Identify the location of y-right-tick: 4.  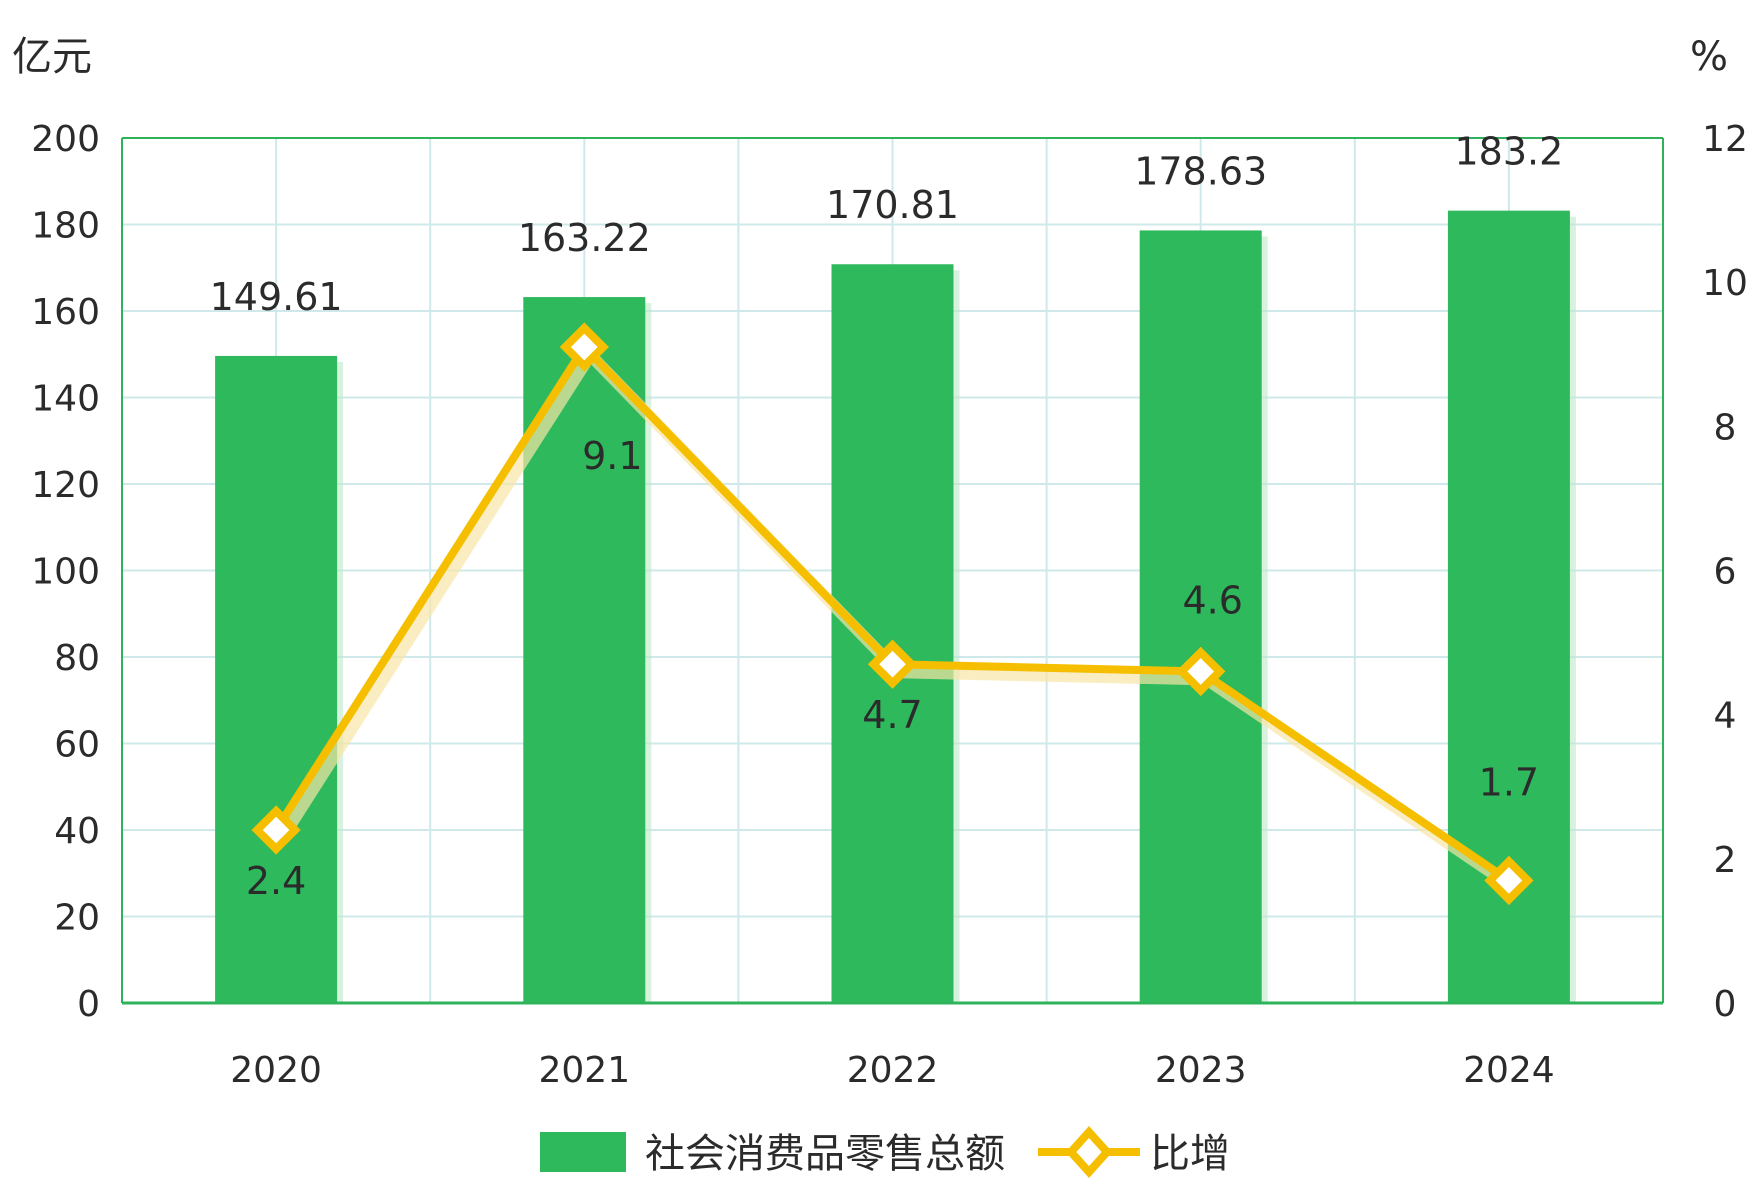
(1725, 716).